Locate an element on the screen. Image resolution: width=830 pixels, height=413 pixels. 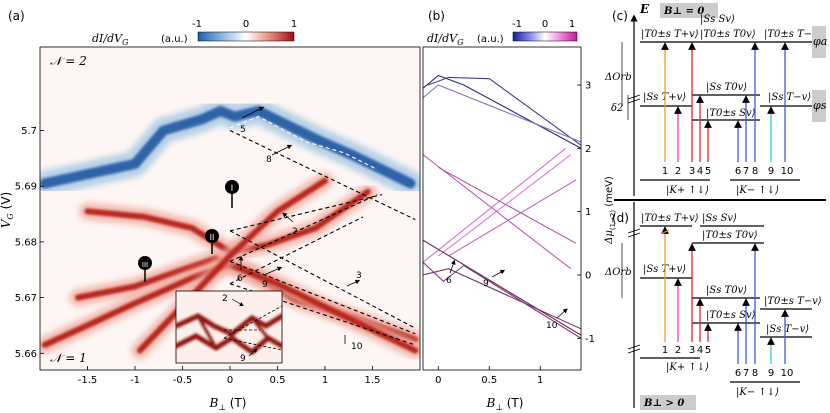
a-ytick-label-1: 5.67 is located at coordinates (26, 298).